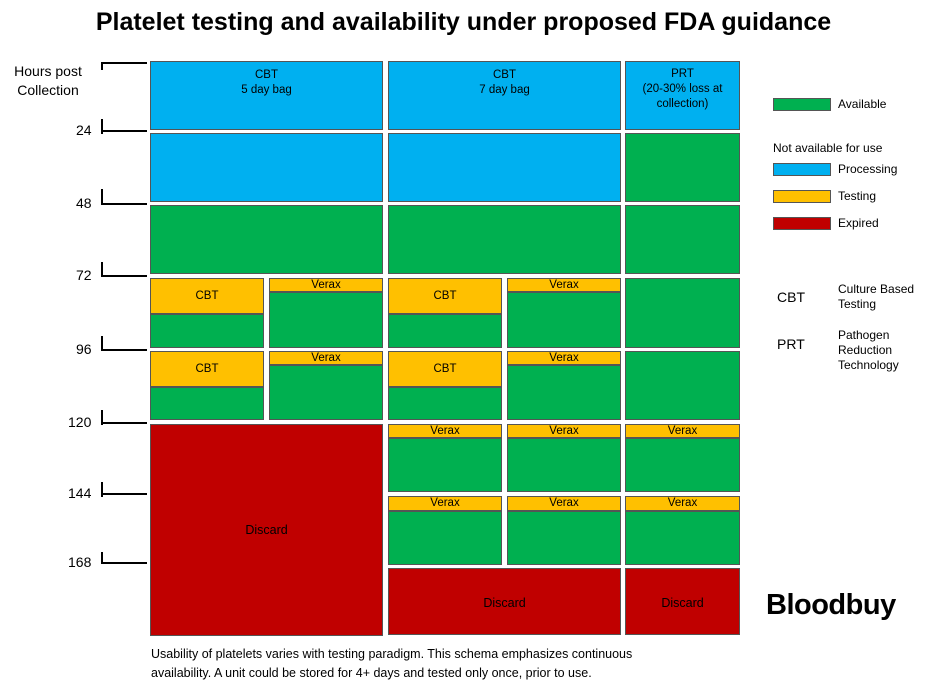  I want to click on cbt7-verax-testing-72: Verax, so click(564, 285).